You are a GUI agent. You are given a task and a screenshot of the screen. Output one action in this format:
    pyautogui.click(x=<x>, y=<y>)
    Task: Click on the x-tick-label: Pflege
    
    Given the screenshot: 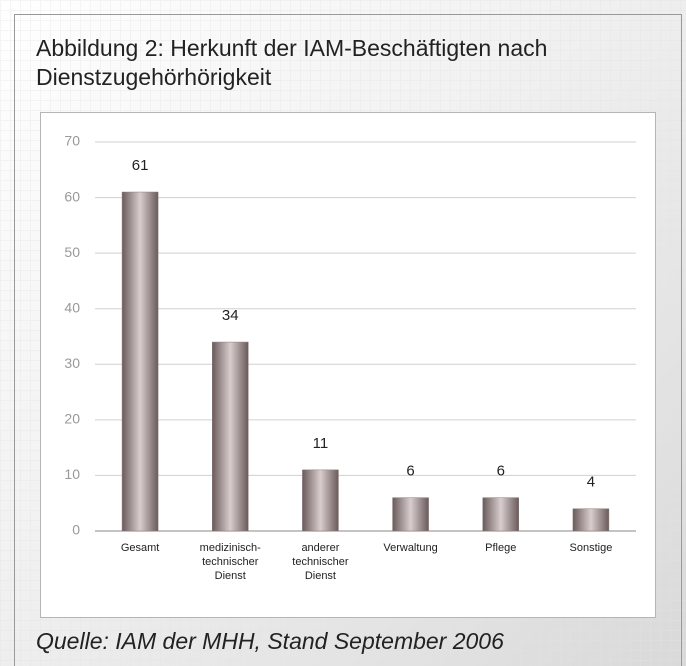 What is the action you would take?
    pyautogui.click(x=501, y=548)
    